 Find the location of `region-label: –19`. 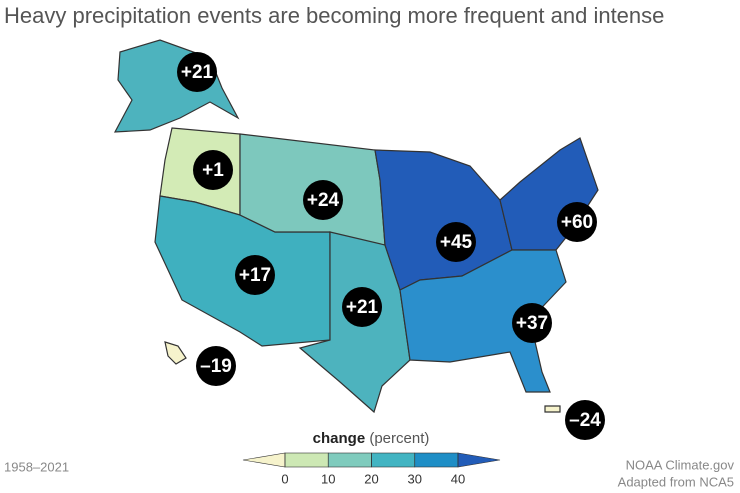

region-label: –19 is located at coordinates (216, 366).